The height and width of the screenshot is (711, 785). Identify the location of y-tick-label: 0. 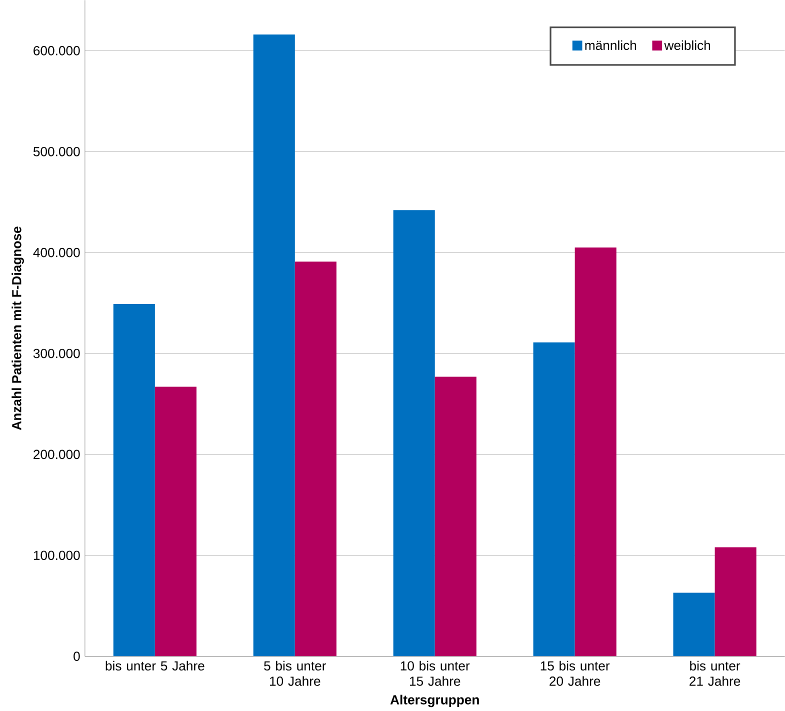
(77, 656).